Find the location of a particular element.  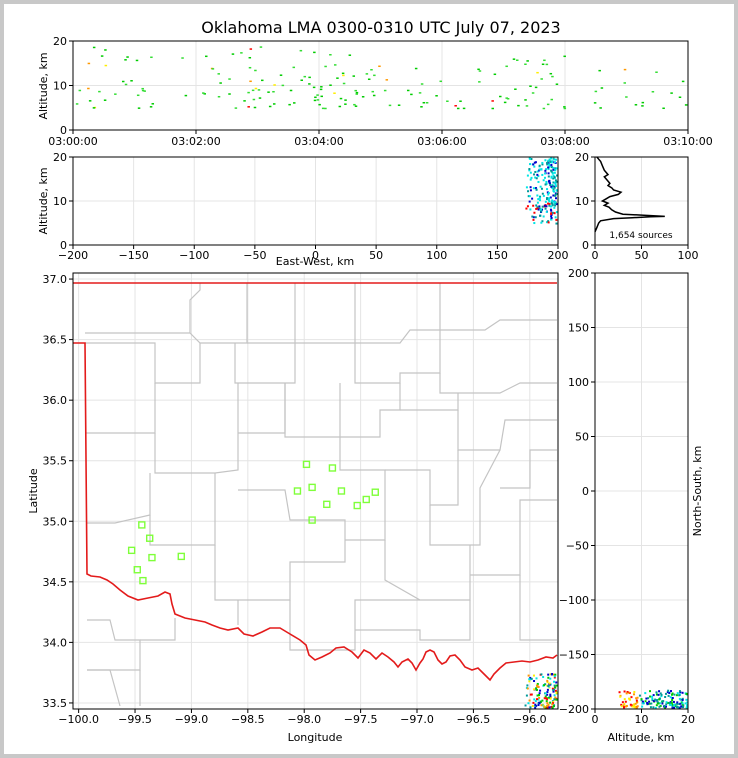

lon-tick-label: −100.0 is located at coordinates (78, 719).